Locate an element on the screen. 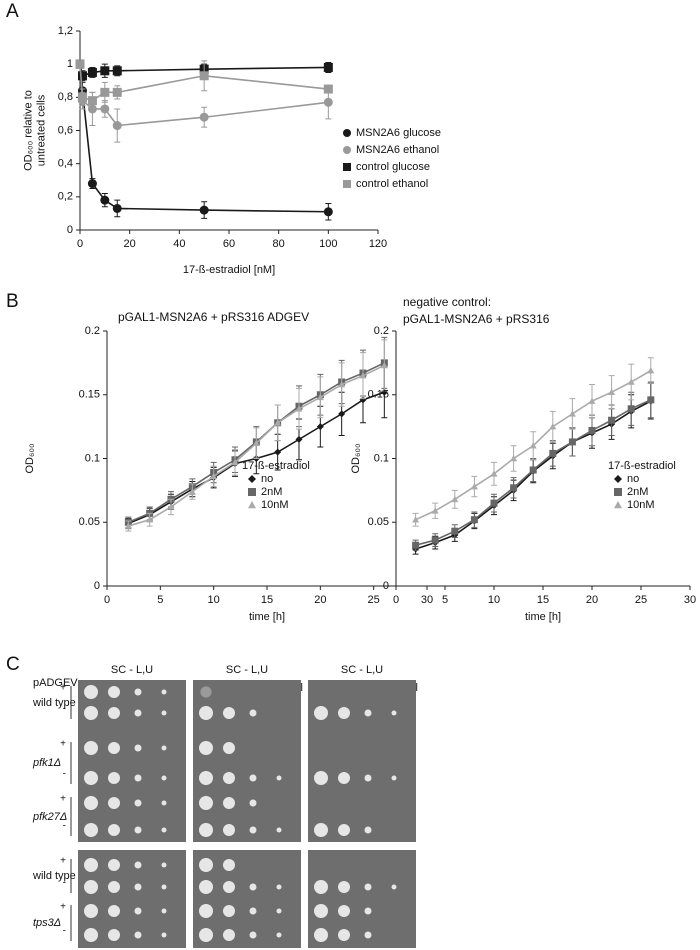 The height and width of the screenshot is (950, 700). x-tick-label: 120 is located at coordinates (378, 244).